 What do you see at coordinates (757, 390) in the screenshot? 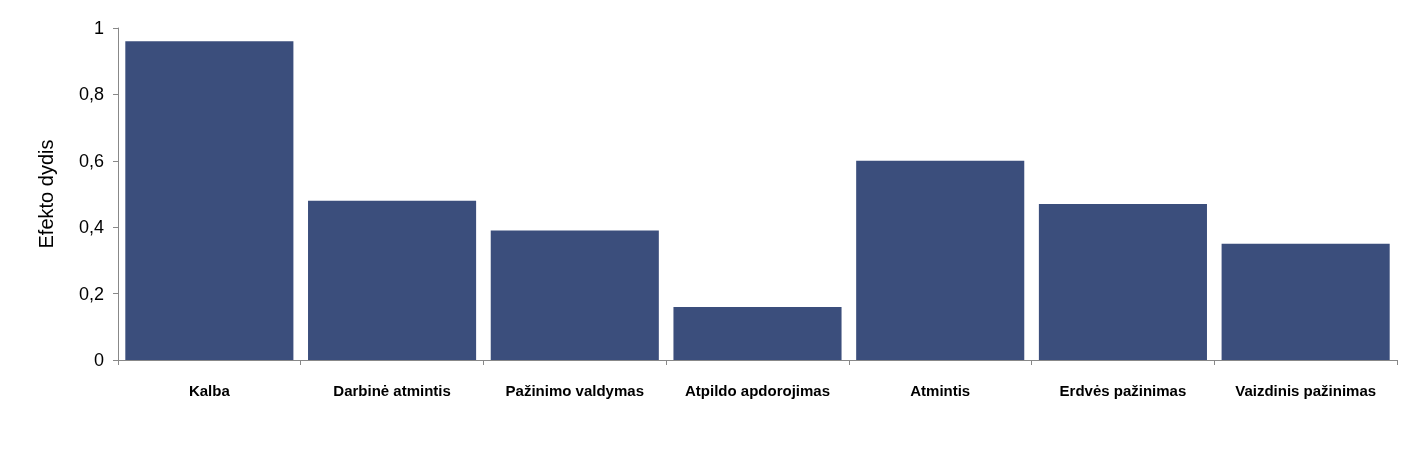
I see `x-tick-label: Atpildo apdorojimas` at bounding box center [757, 390].